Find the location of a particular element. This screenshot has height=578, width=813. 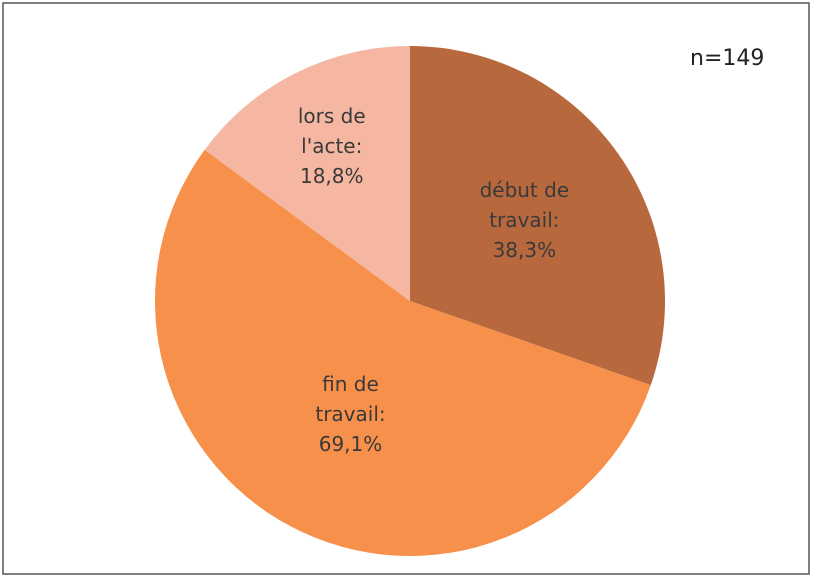

value-label: 69,1% is located at coordinates (350, 443).